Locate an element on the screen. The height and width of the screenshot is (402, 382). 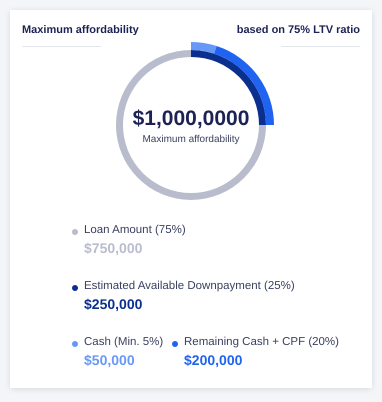
chart-subtitle: based on 75% LTV ratio is located at coordinates (298, 31).